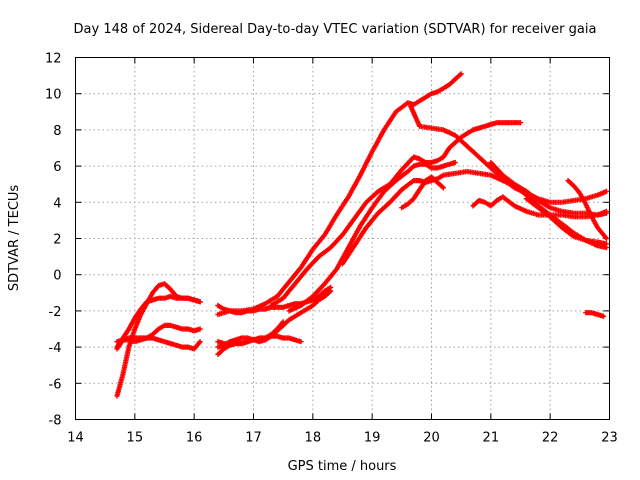 Image resolution: width=640 pixels, height=480 pixels. What do you see at coordinates (313, 438) in the screenshot?
I see `x-tick-label: 18` at bounding box center [313, 438].